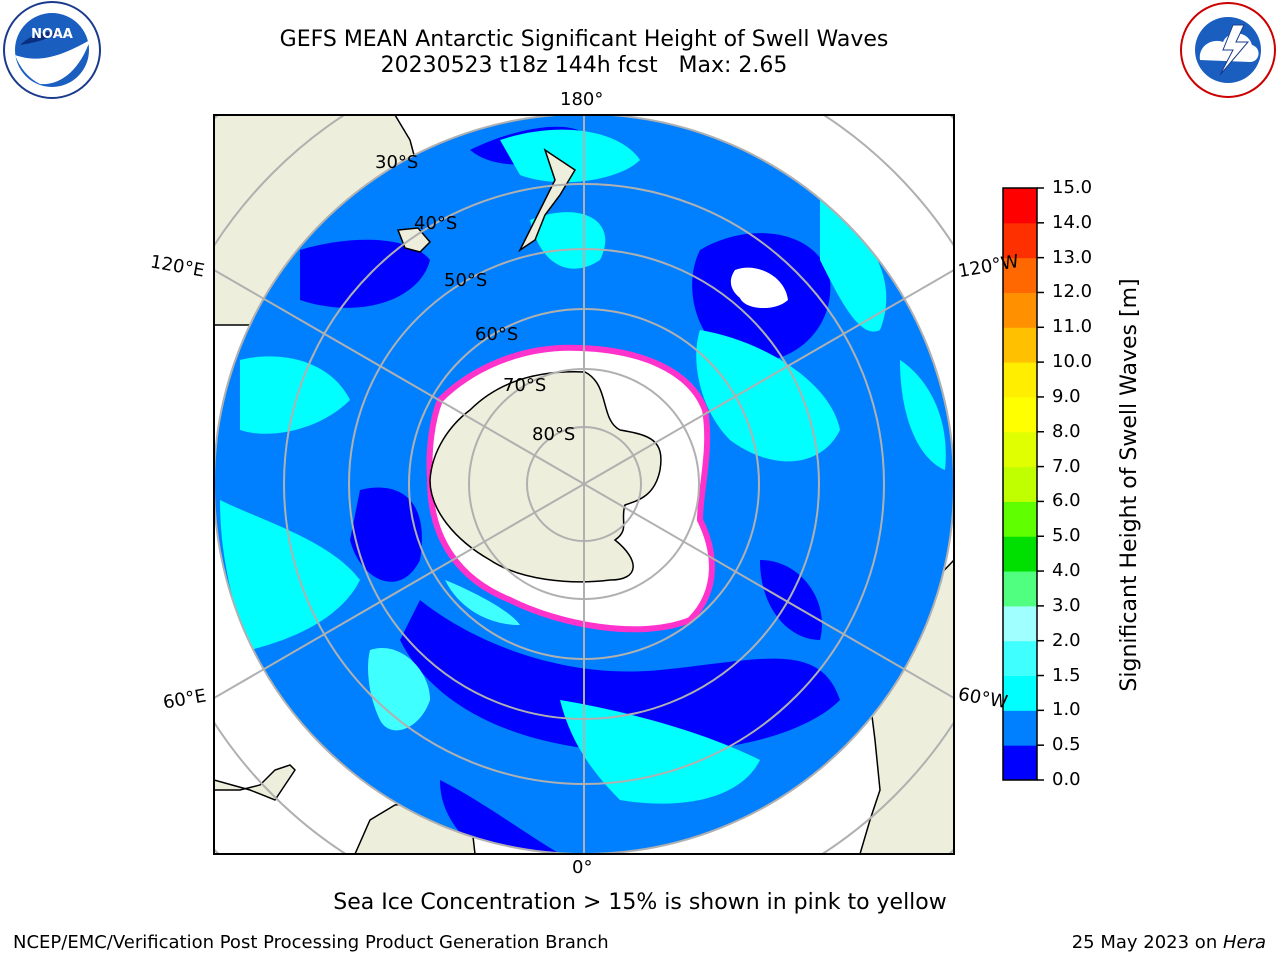 Image resolution: width=1280 pixels, height=960 pixels. I want to click on colorbar-frame, so click(1020, 484).